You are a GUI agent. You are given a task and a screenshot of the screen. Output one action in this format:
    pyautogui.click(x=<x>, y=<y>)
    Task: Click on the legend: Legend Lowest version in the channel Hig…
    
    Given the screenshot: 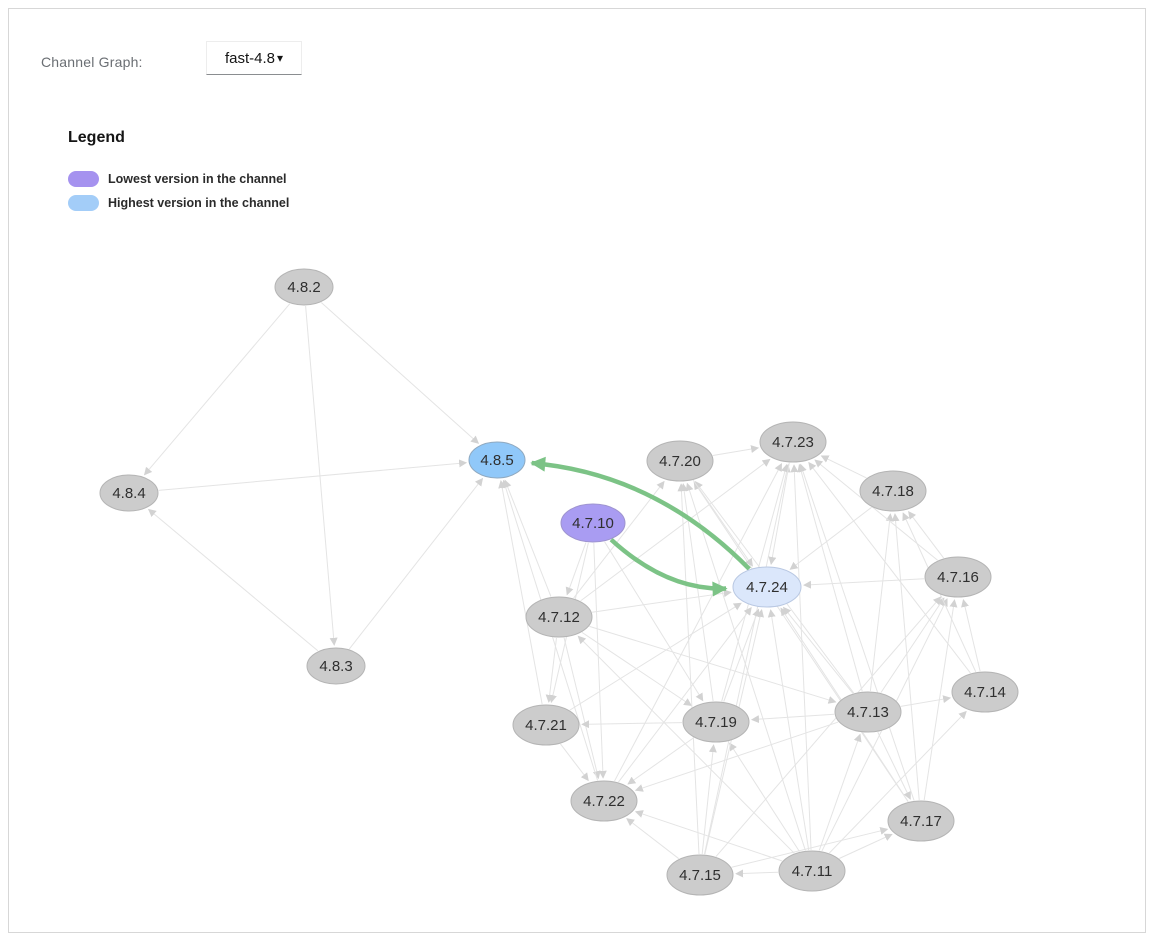 What is the action you would take?
    pyautogui.click(x=178, y=174)
    